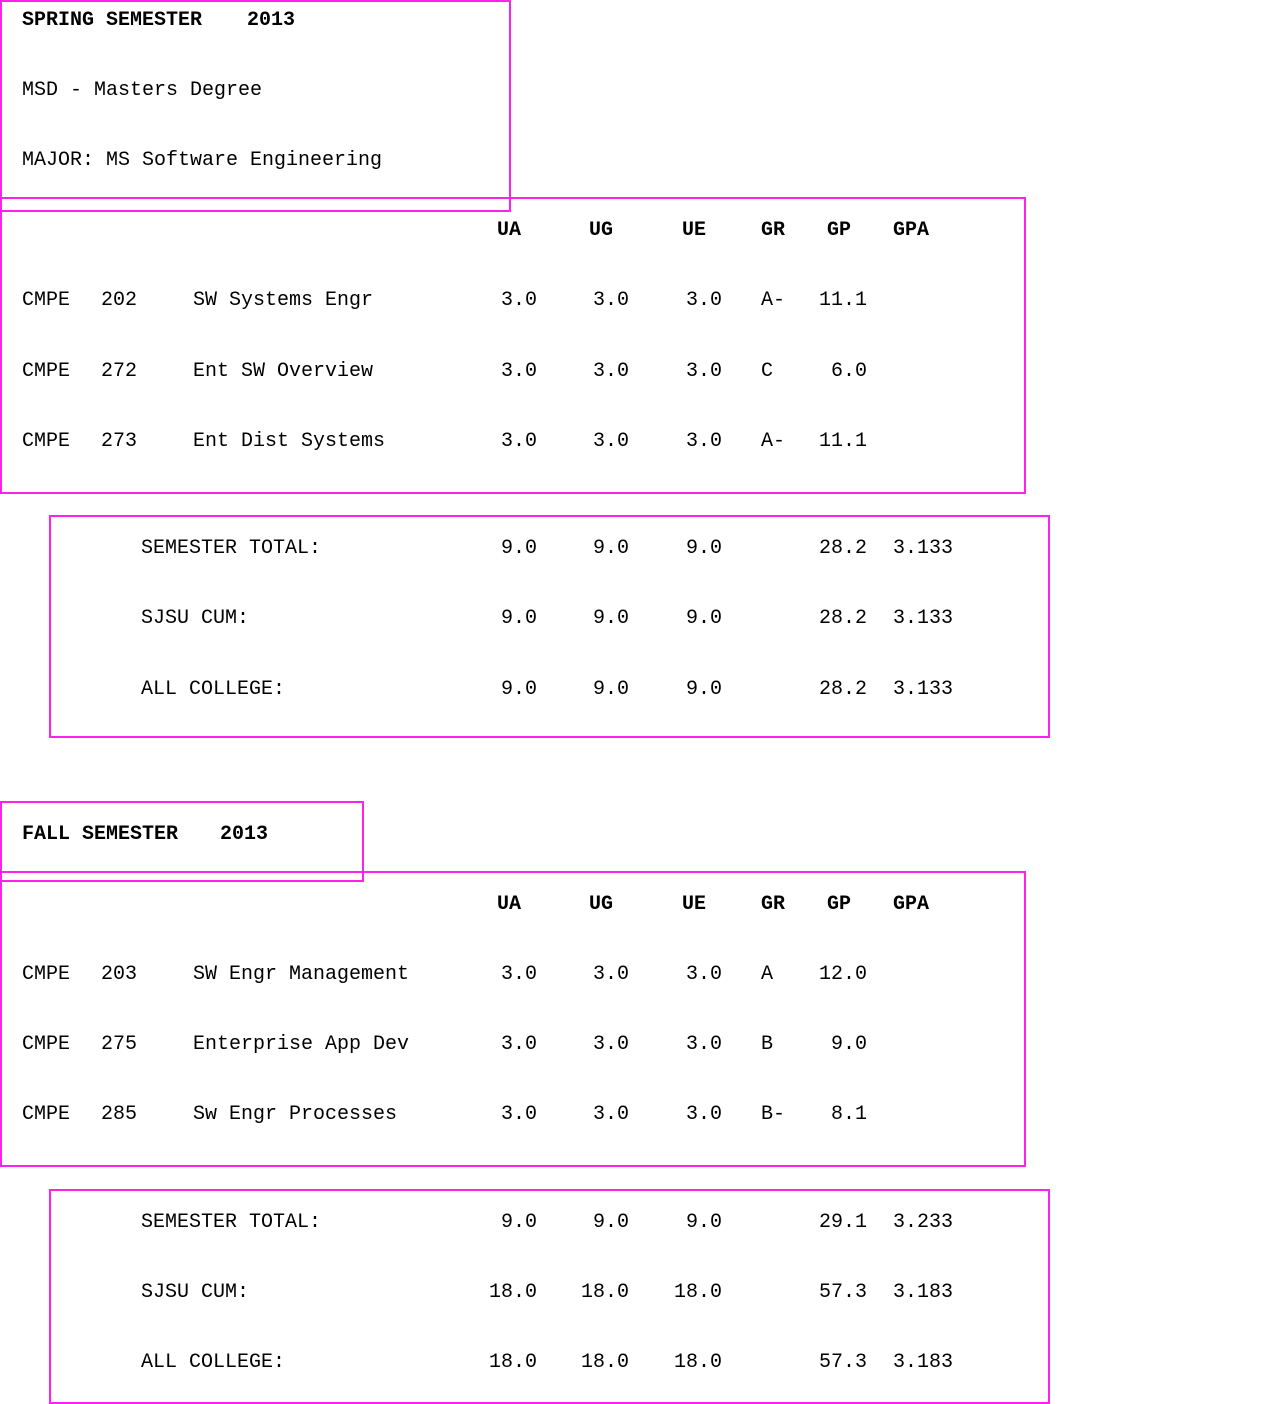 The image size is (1274, 1404). Describe the element at coordinates (767, 974) in the screenshot. I see `fall-course-grade: A` at that location.